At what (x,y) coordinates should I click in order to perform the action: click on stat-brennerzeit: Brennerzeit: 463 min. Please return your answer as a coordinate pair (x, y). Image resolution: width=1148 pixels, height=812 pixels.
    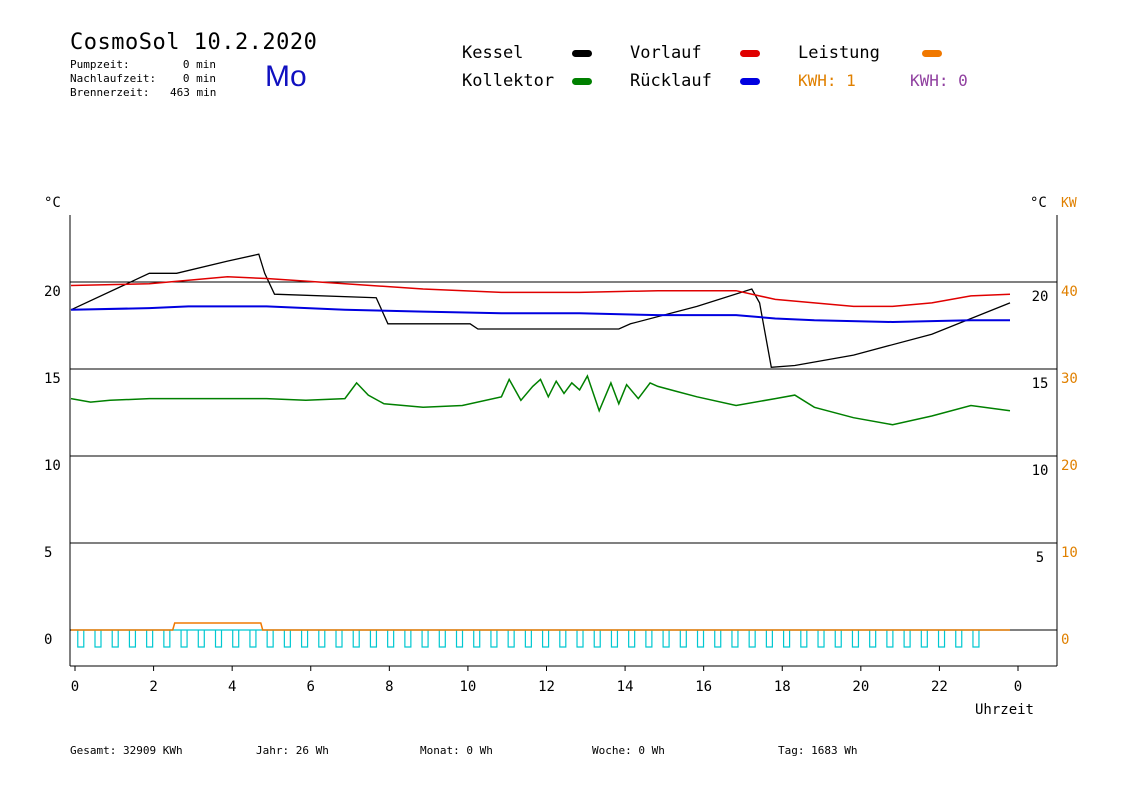
    Looking at the image, I should click on (143, 92).